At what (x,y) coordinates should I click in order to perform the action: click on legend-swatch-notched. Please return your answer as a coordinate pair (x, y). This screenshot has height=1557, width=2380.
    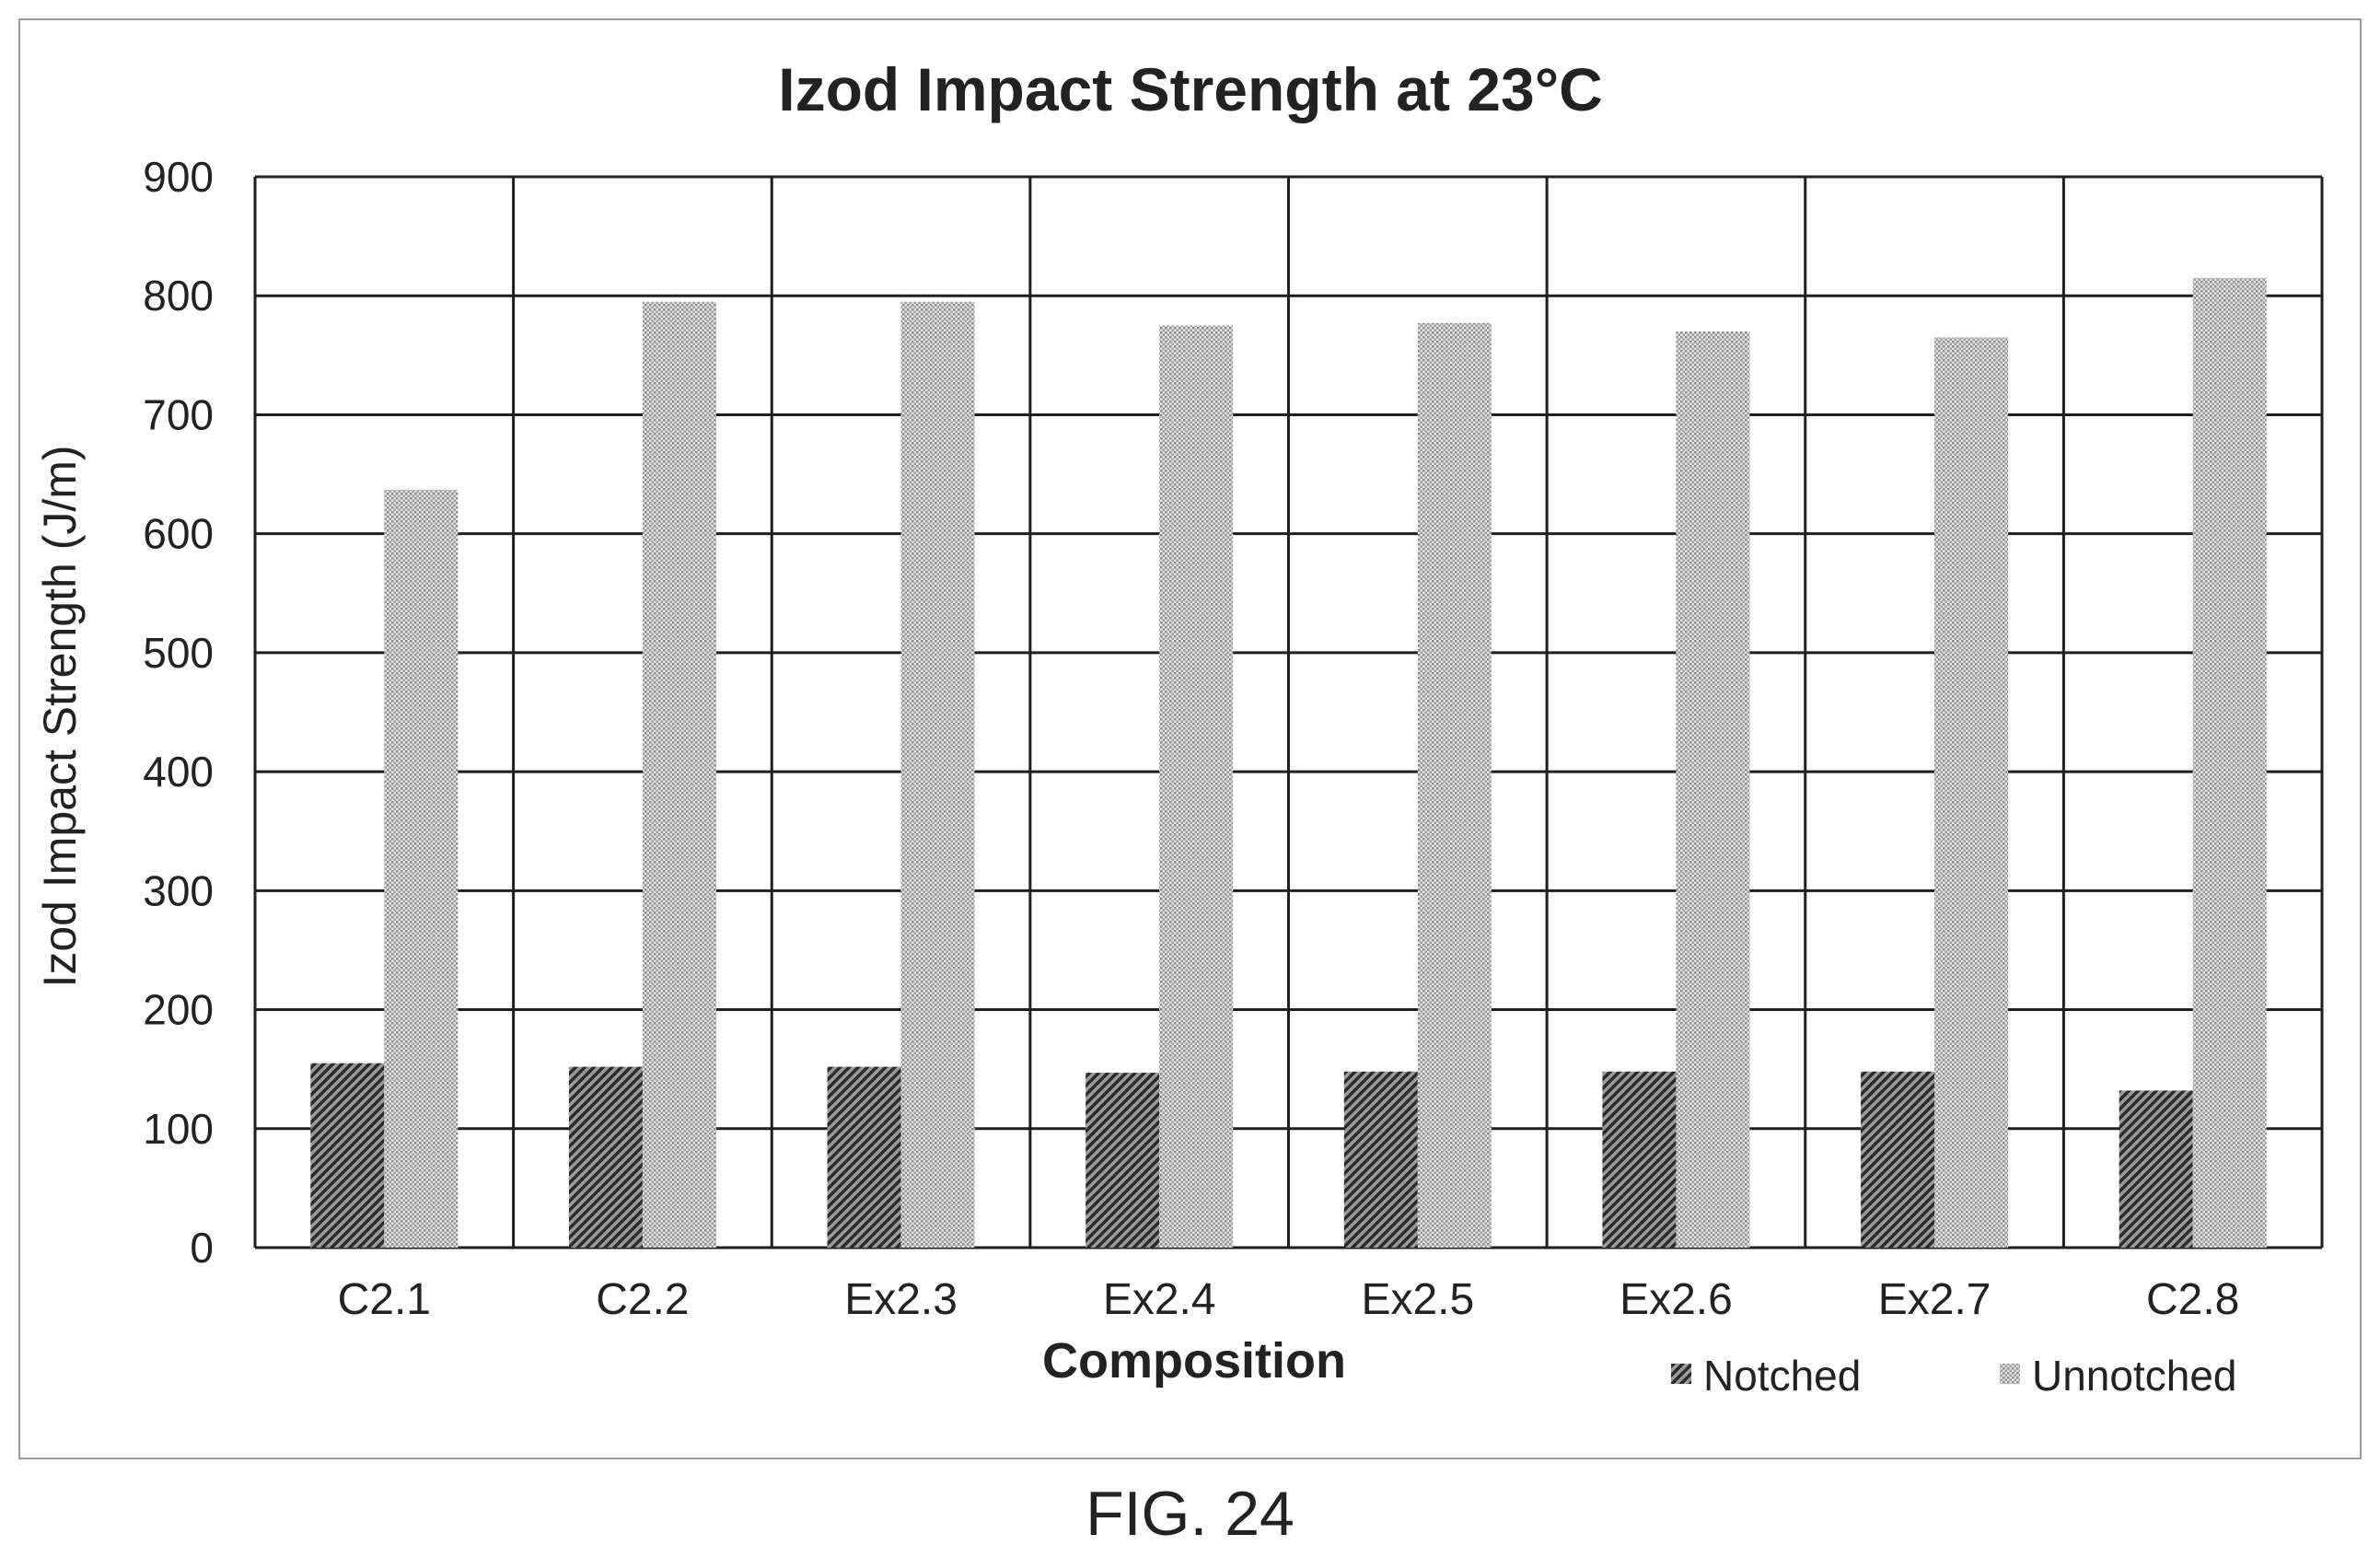
    Looking at the image, I should click on (1681, 1374).